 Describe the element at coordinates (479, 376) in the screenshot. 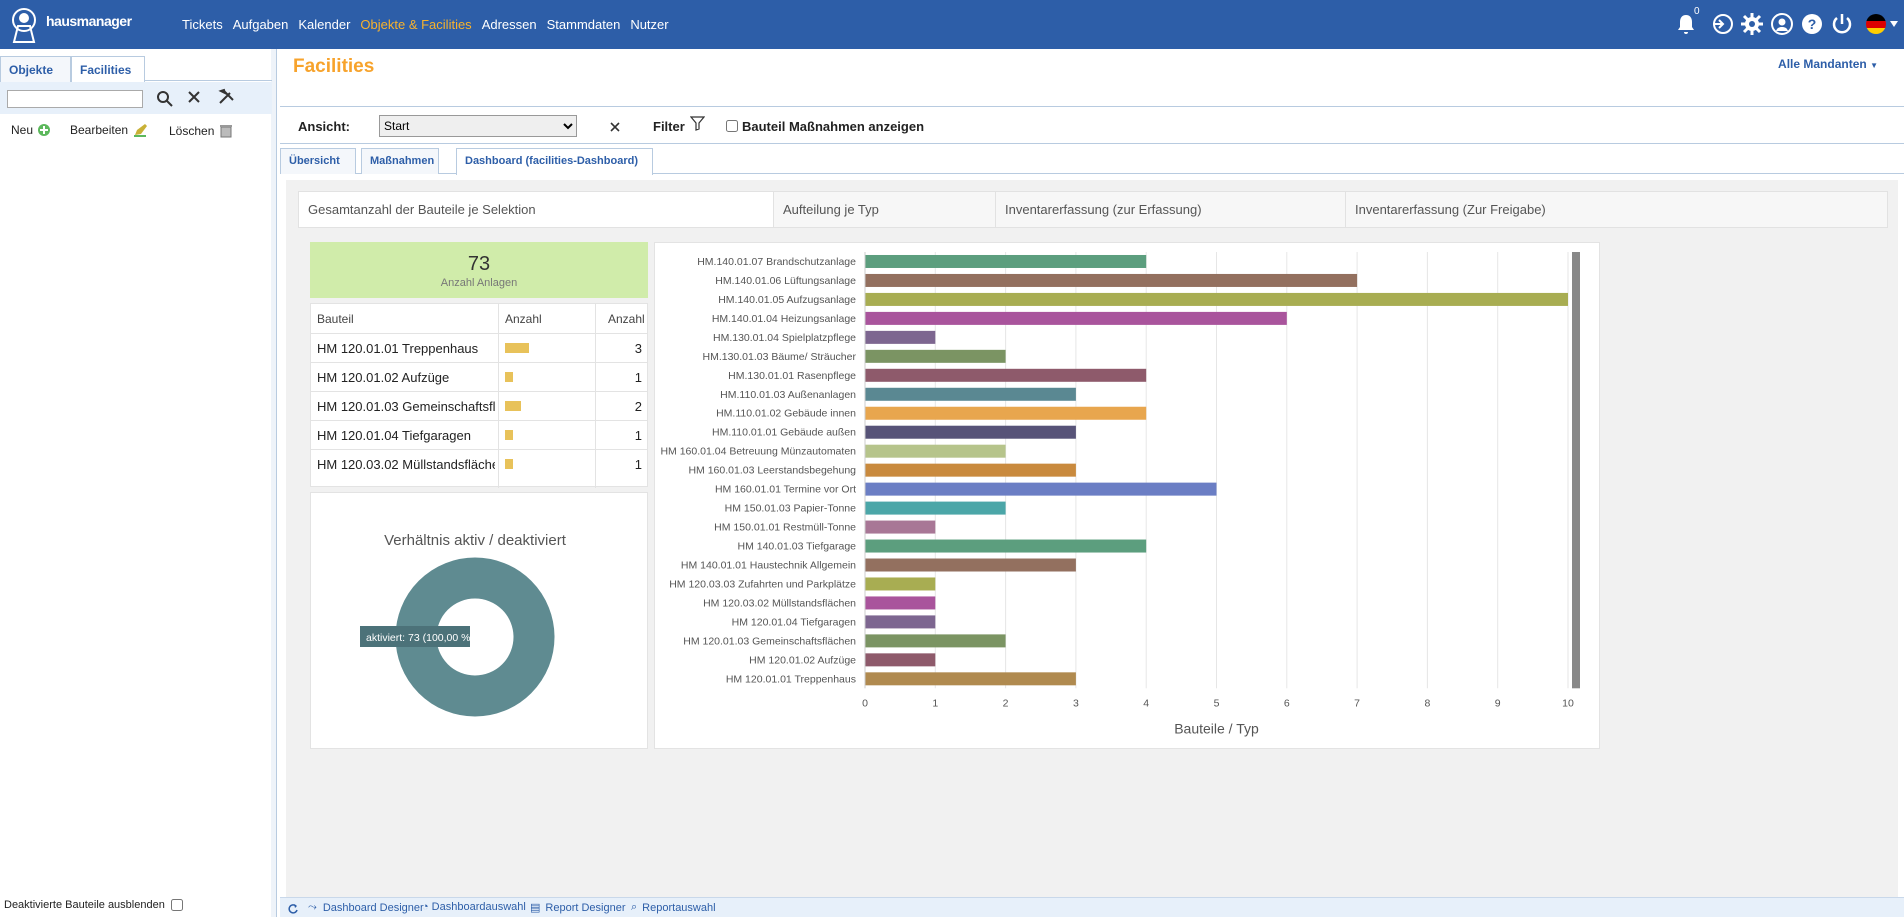

I see `table-row: HM 120.01.02 Aufzüge 1` at that location.